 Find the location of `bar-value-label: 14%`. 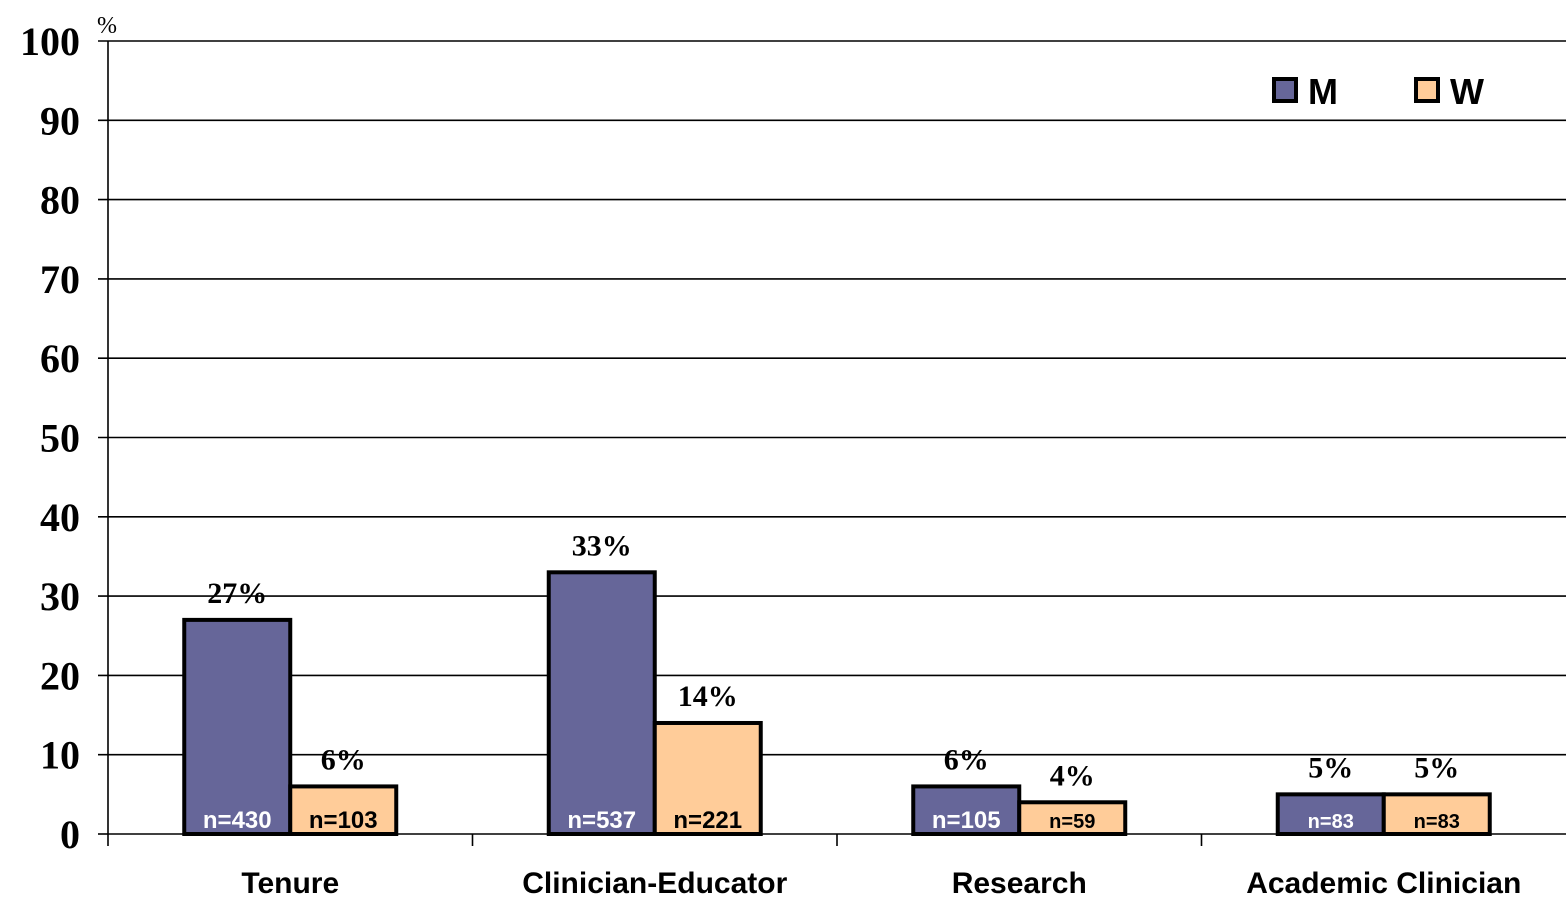

bar-value-label: 14% is located at coordinates (708, 696).